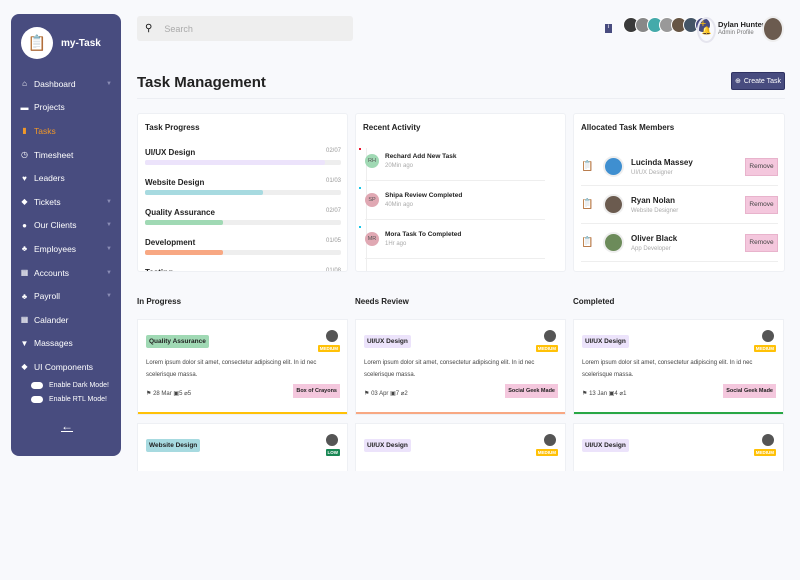 This screenshot has width=800, height=580. Describe the element at coordinates (243, 186) in the screenshot. I see `progress-item: Website Design 01/03` at that location.